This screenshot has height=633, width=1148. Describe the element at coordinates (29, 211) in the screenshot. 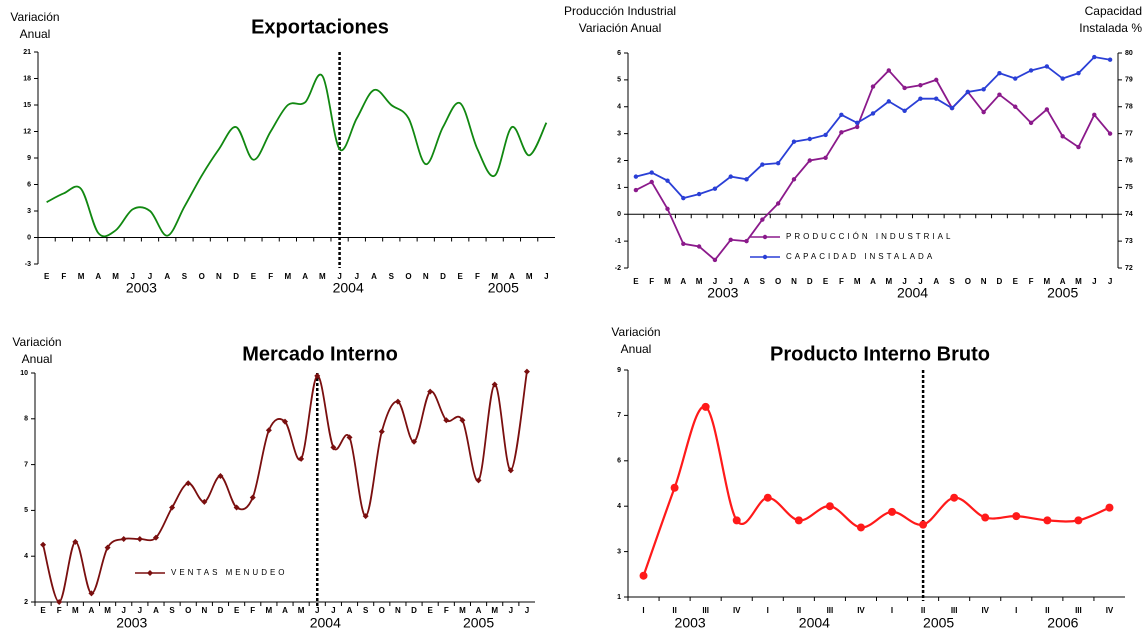

I see `y-tick-label: 3` at that location.